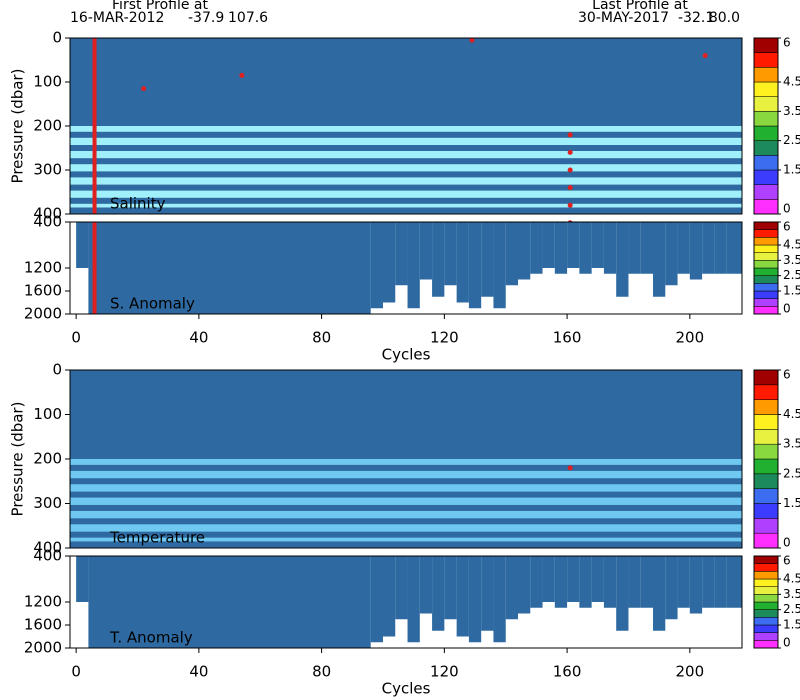 This screenshot has width=800, height=700. Describe the element at coordinates (640, 6) in the screenshot. I see `last-label: Last Profile at` at that location.